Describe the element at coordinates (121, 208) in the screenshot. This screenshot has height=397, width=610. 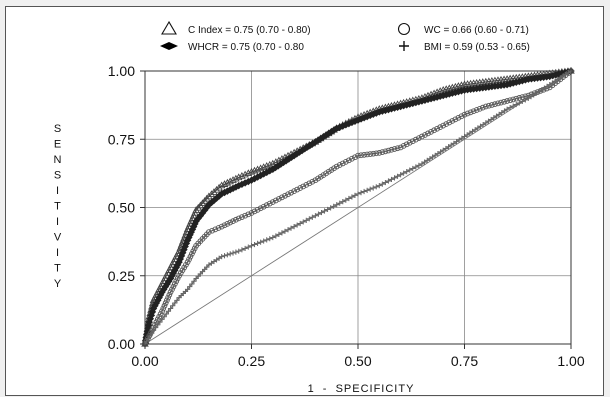
I see `y-tick-label: 0.50` at that location.